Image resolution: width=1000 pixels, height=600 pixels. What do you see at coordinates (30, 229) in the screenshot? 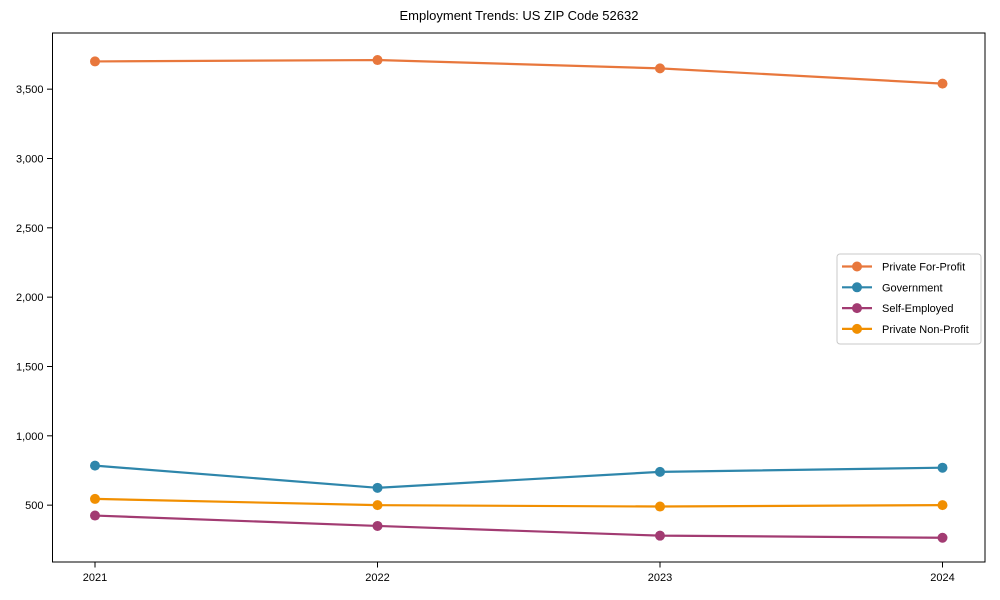
I see `y-tick-label: 2,500` at bounding box center [30, 229].